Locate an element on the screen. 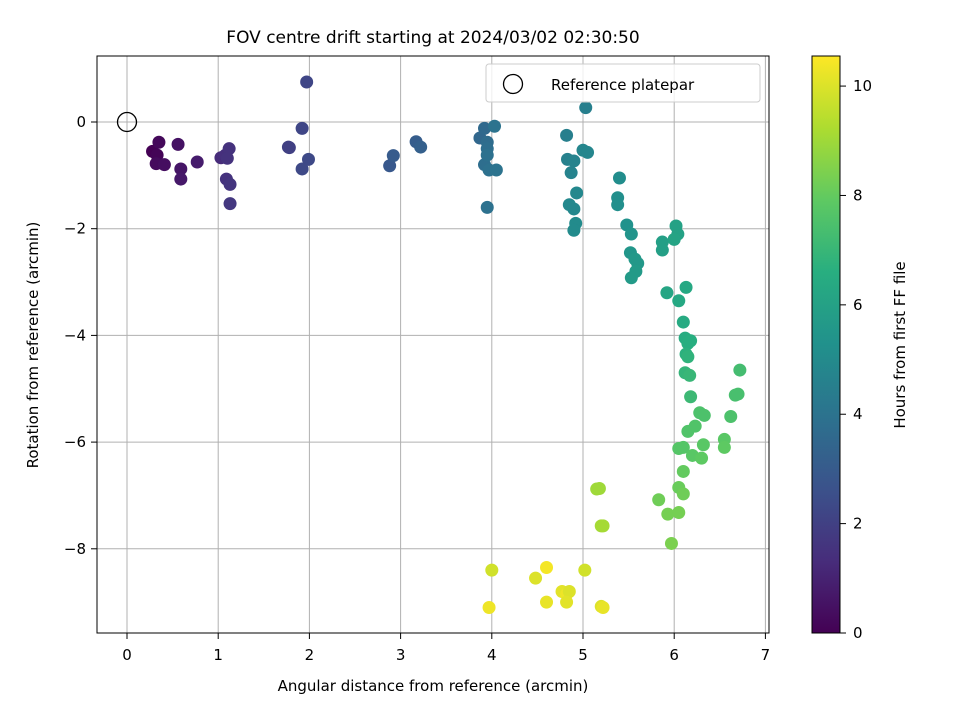  colorbar-ticks: 0 2 4 6 8 10 is located at coordinates (856, 359).